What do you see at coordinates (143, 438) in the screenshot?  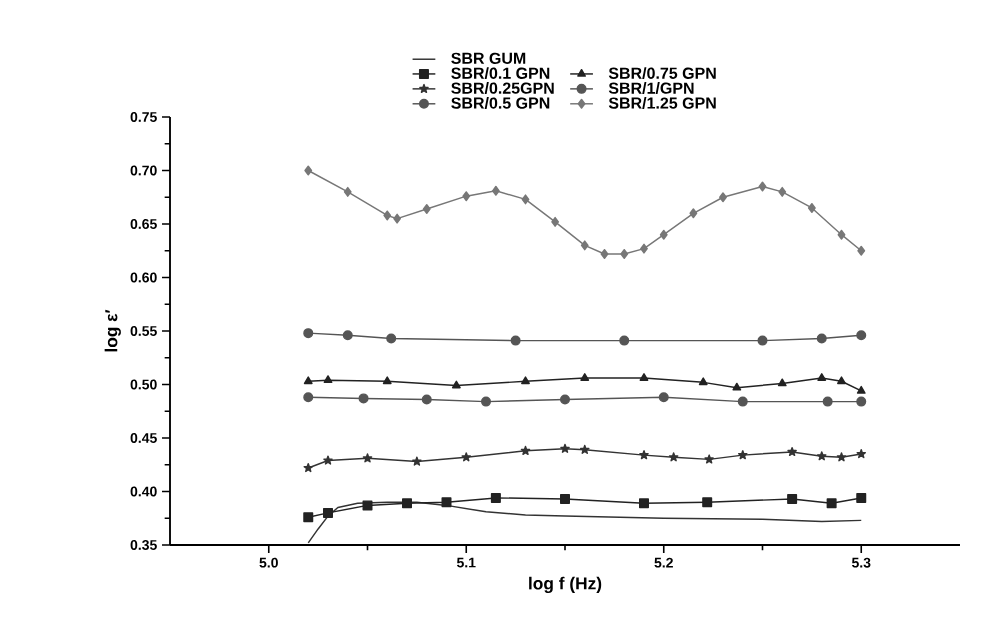 I see `y-tick-label: 0.45` at bounding box center [143, 438].